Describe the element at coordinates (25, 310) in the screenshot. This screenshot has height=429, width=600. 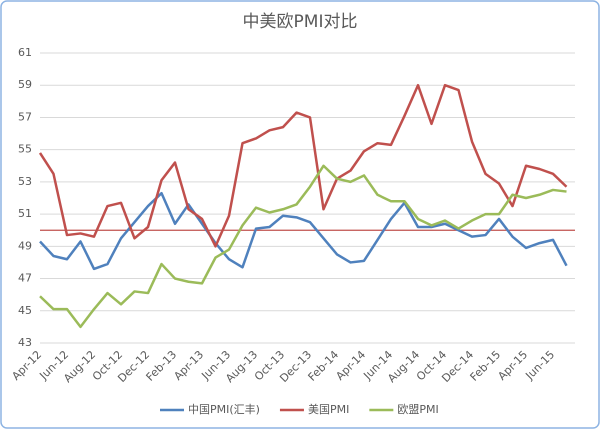
I see `y-tick-label: 45` at that location.